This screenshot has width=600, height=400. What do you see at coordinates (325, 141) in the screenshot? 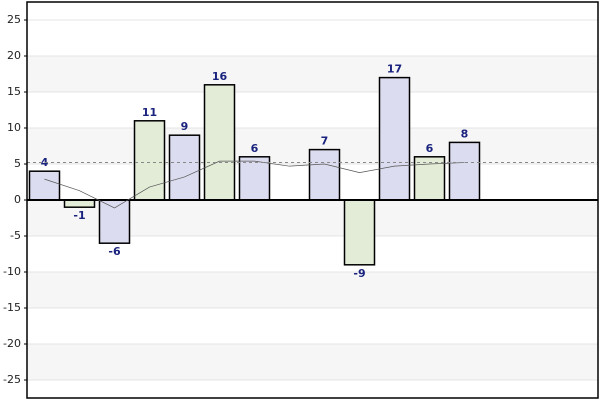
I see `value-label: 7` at bounding box center [325, 141].